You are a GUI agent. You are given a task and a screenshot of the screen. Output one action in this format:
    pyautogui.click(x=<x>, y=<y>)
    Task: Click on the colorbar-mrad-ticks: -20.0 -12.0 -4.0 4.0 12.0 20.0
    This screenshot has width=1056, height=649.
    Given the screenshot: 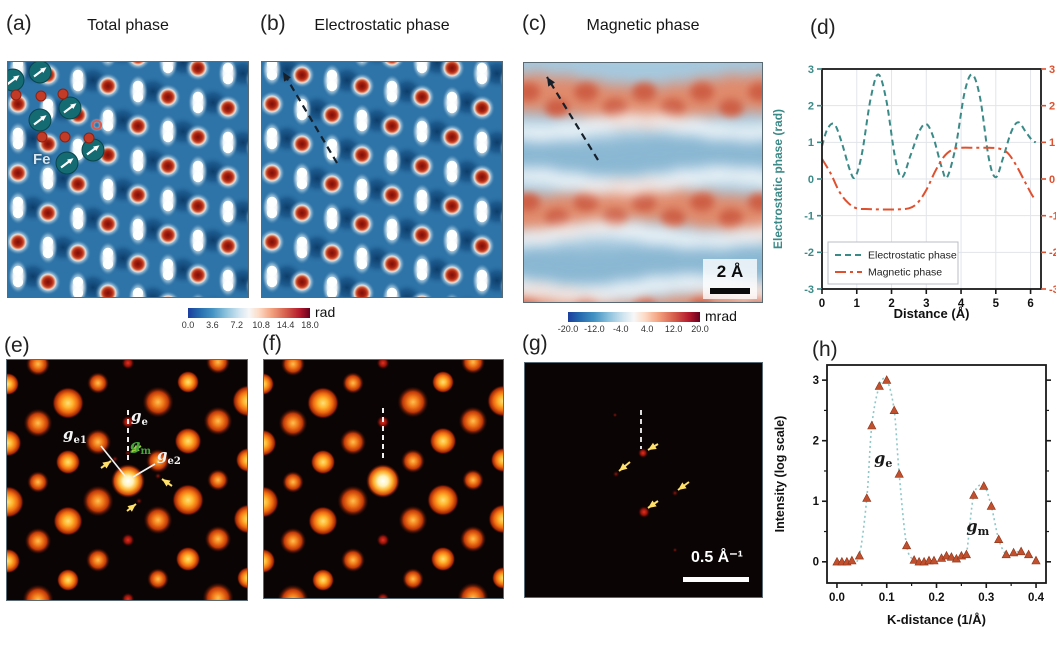 What is the action you would take?
    pyautogui.click(x=633, y=330)
    